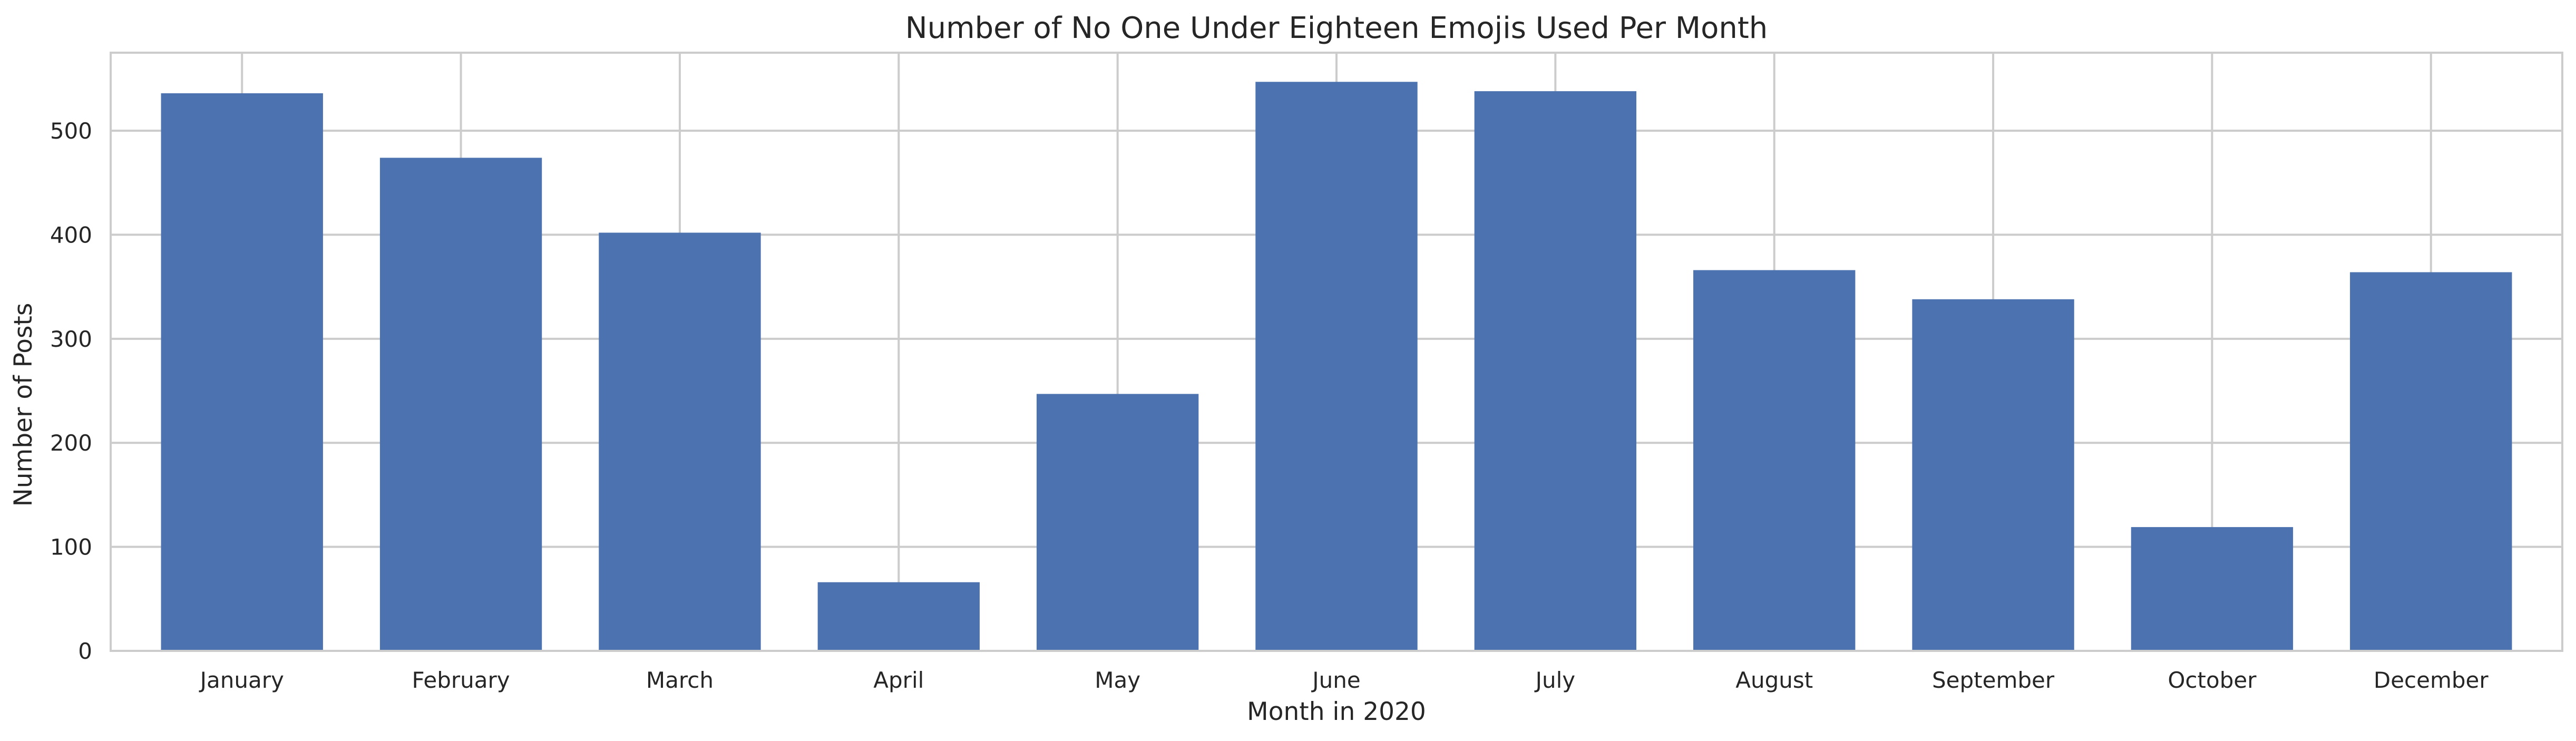 The width and height of the screenshot is (2576, 741). Describe the element at coordinates (1774, 680) in the screenshot. I see `x-tick-label: August` at that location.